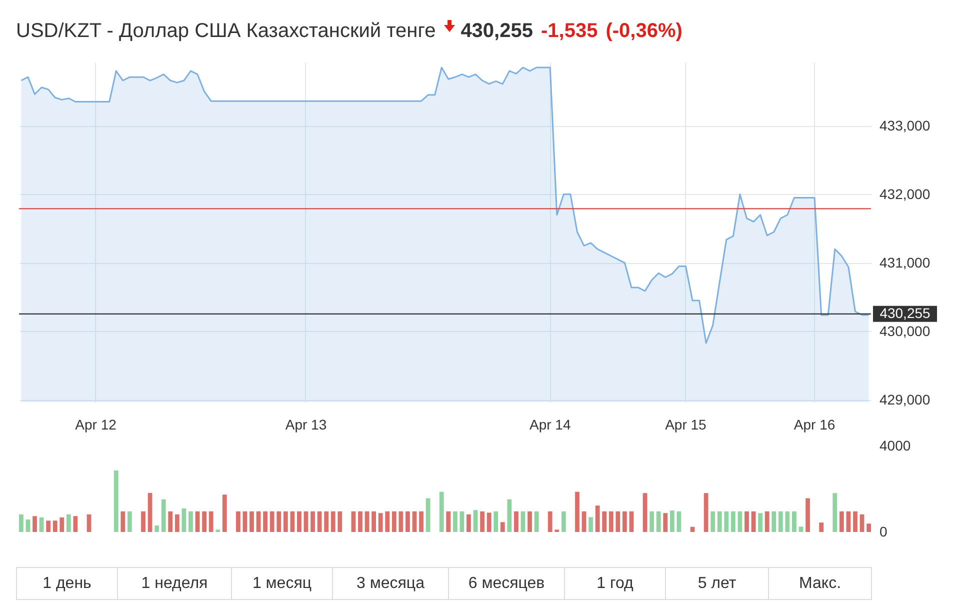 This screenshot has height=613, width=968. I want to click on x-tick-label: Apr 12, so click(96, 424).